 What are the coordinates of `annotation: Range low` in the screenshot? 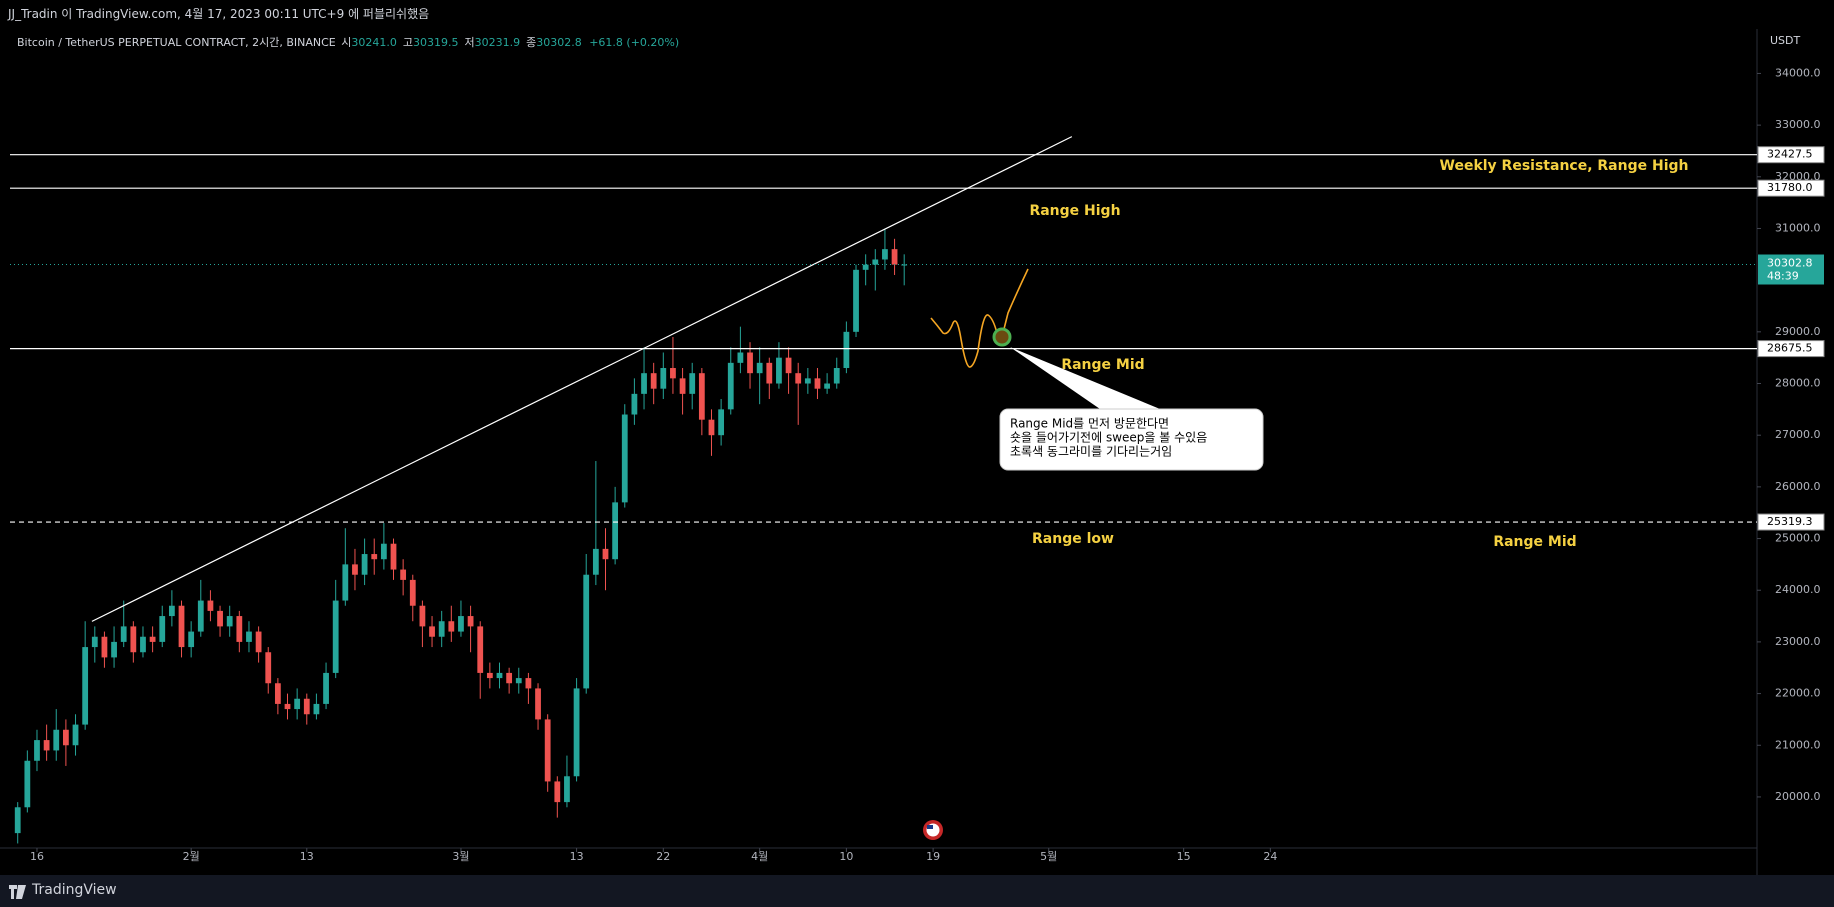 It's located at (1073, 539).